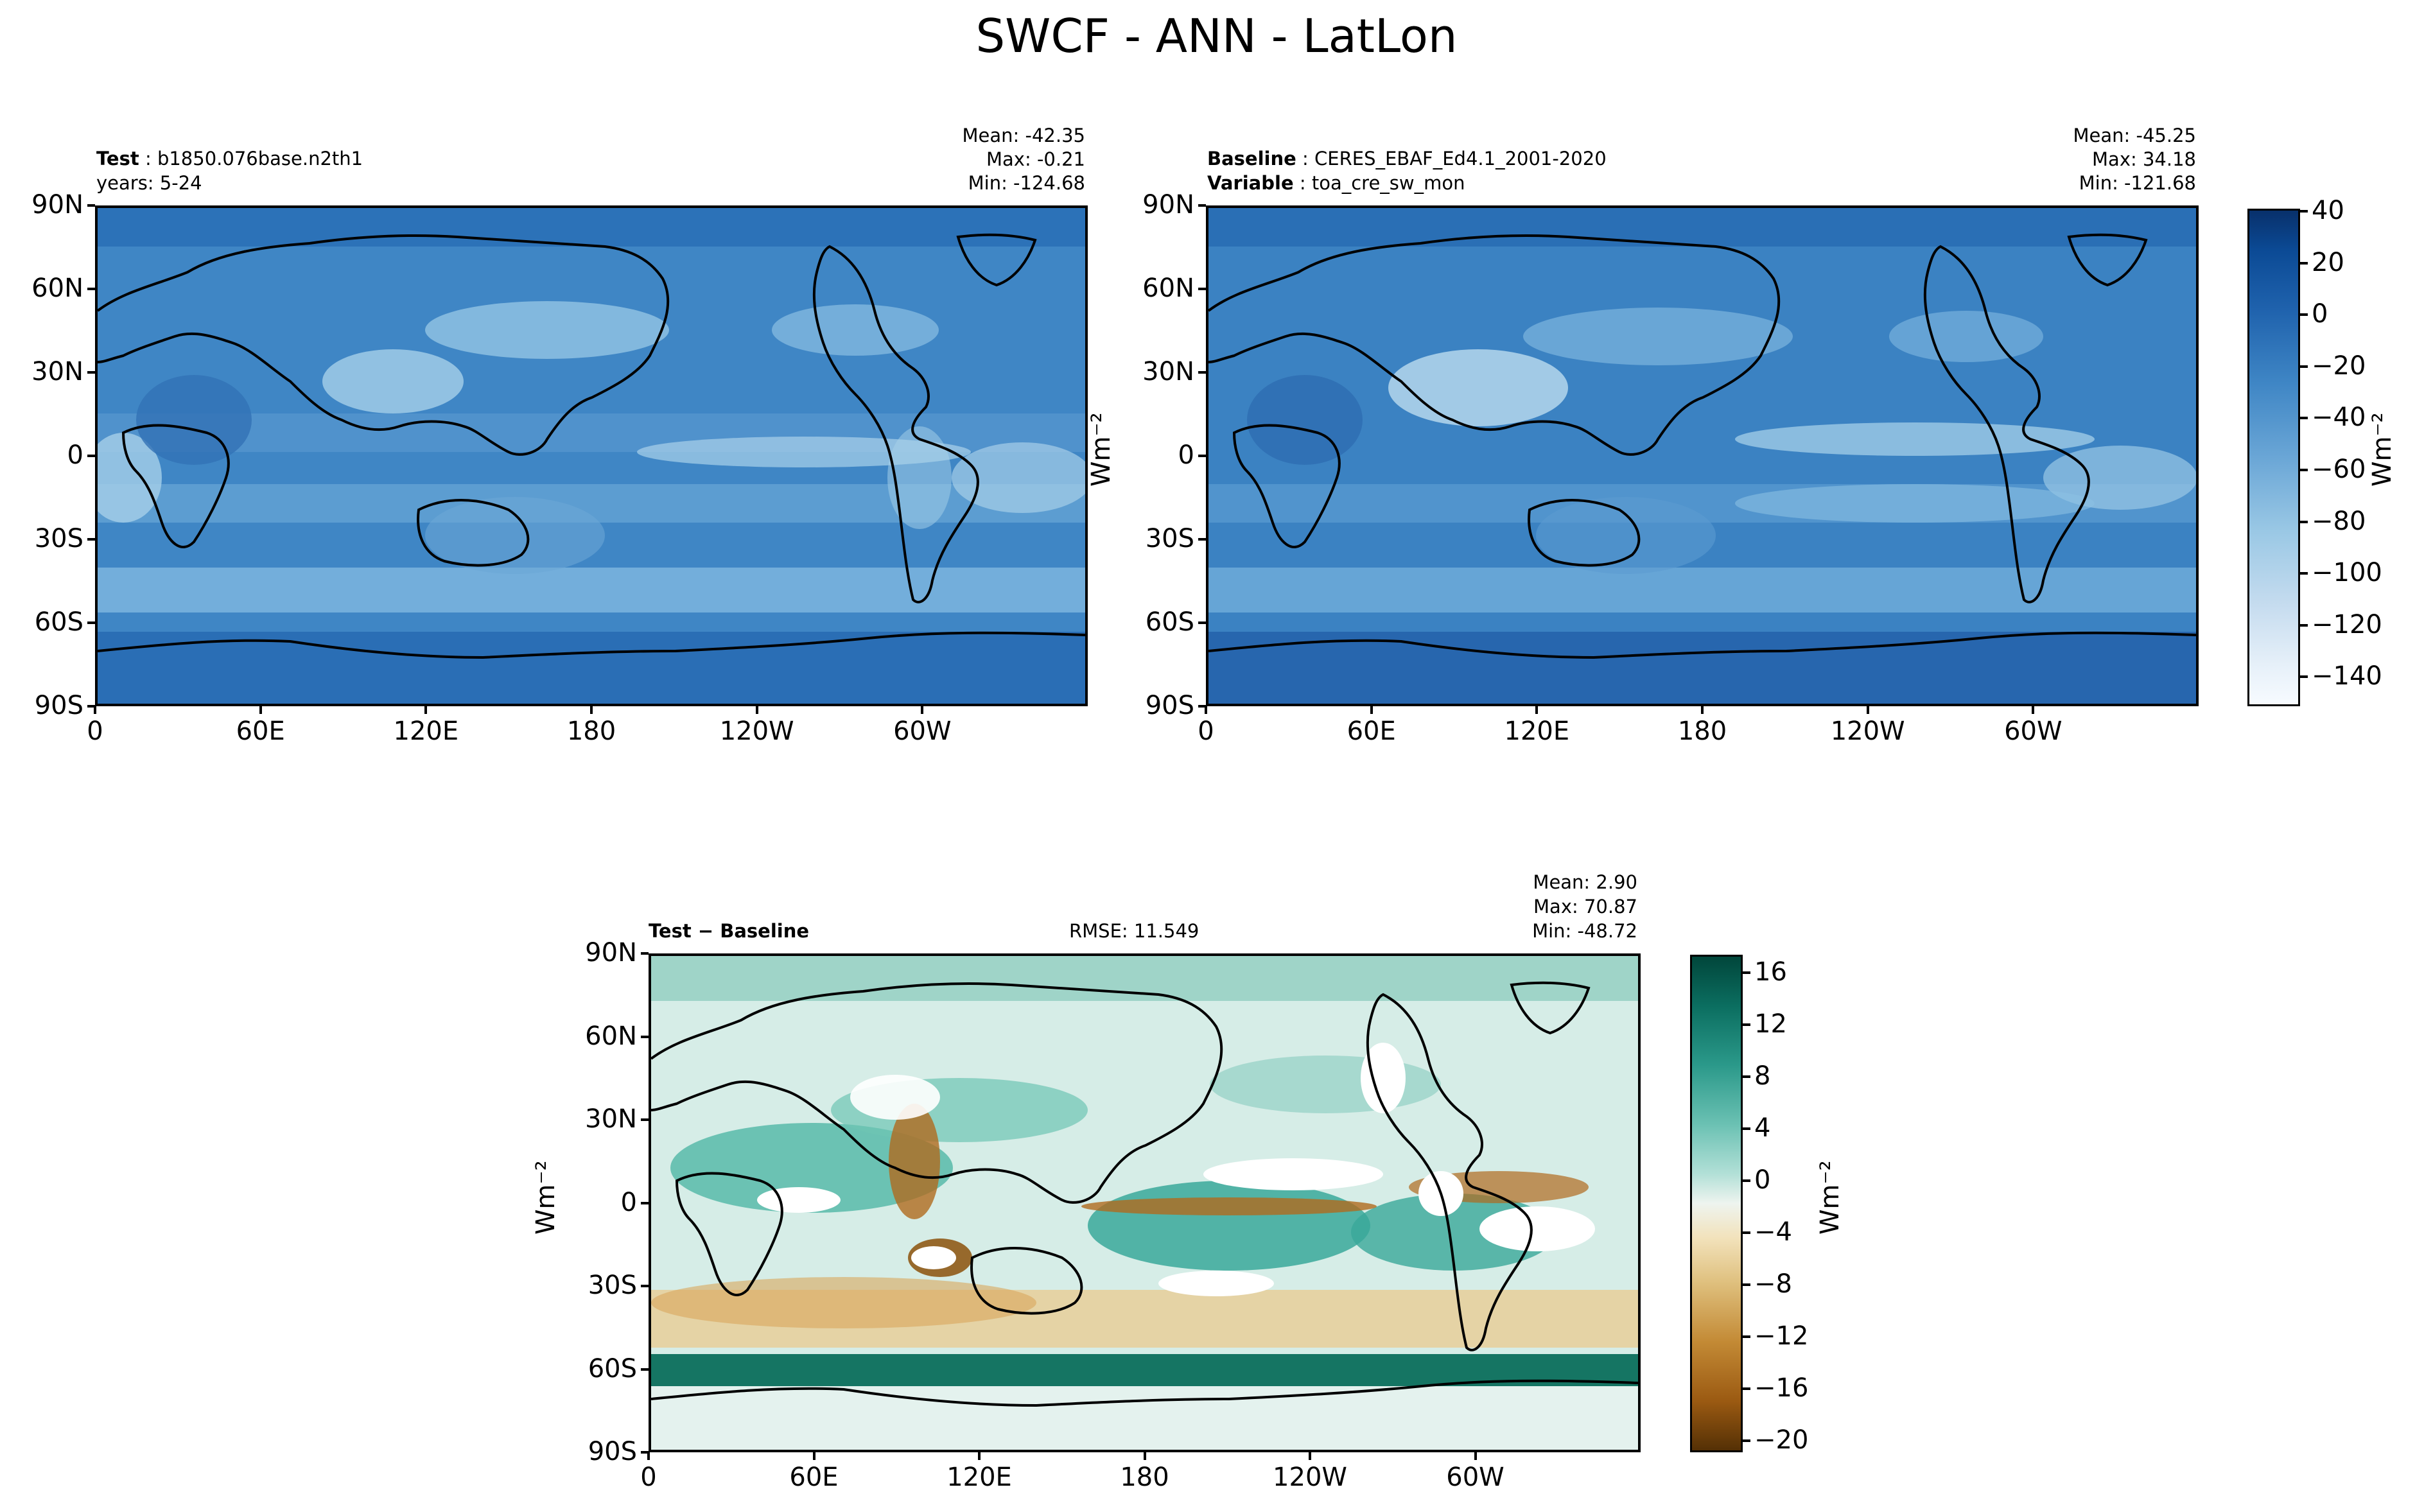  I want to click on baseline-coastlines, so click(1702, 446).